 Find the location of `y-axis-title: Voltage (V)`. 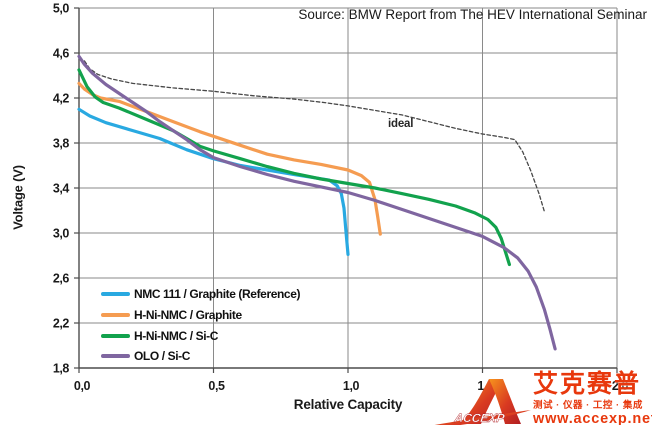

y-axis-title: Voltage (V) is located at coordinates (18, 197).